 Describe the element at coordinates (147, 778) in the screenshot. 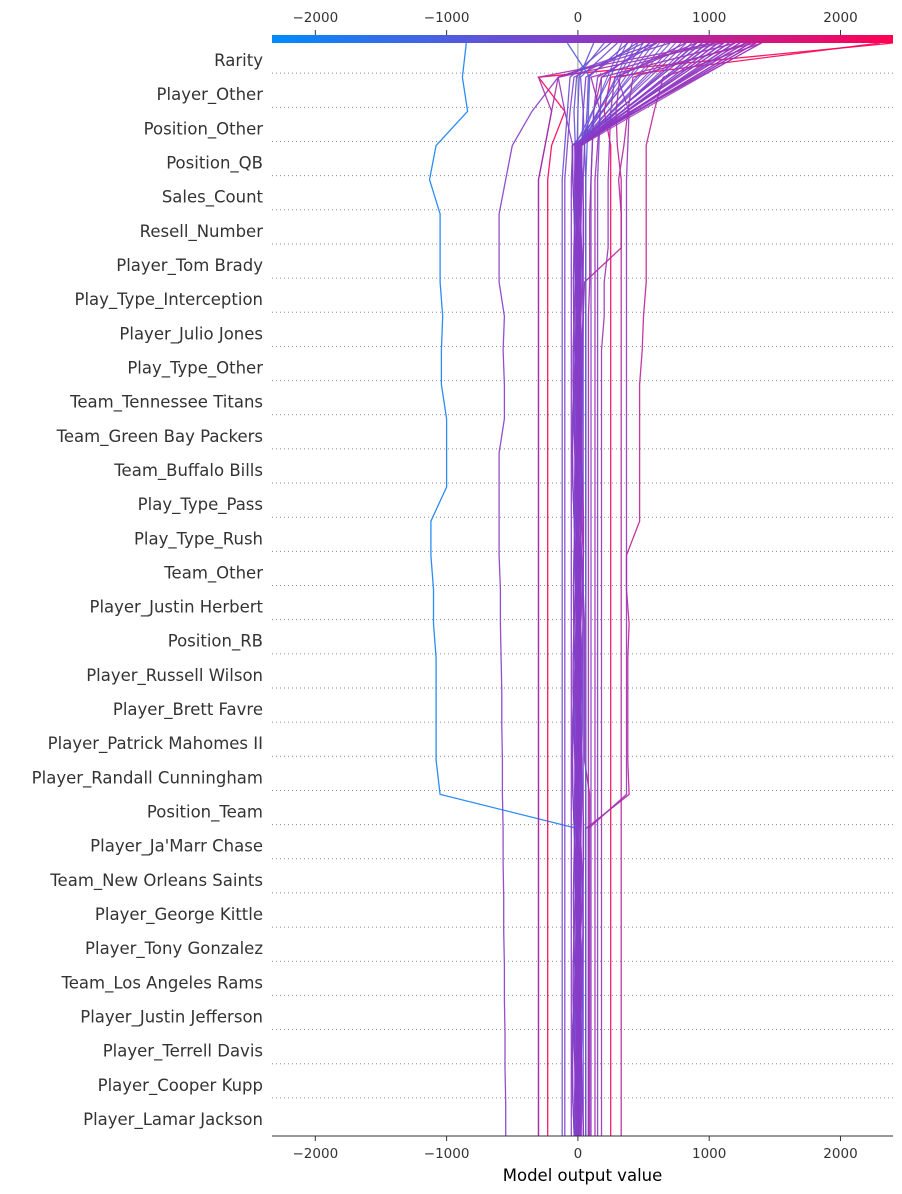

I see `feature-label: Player_Randall Cunningham` at that location.